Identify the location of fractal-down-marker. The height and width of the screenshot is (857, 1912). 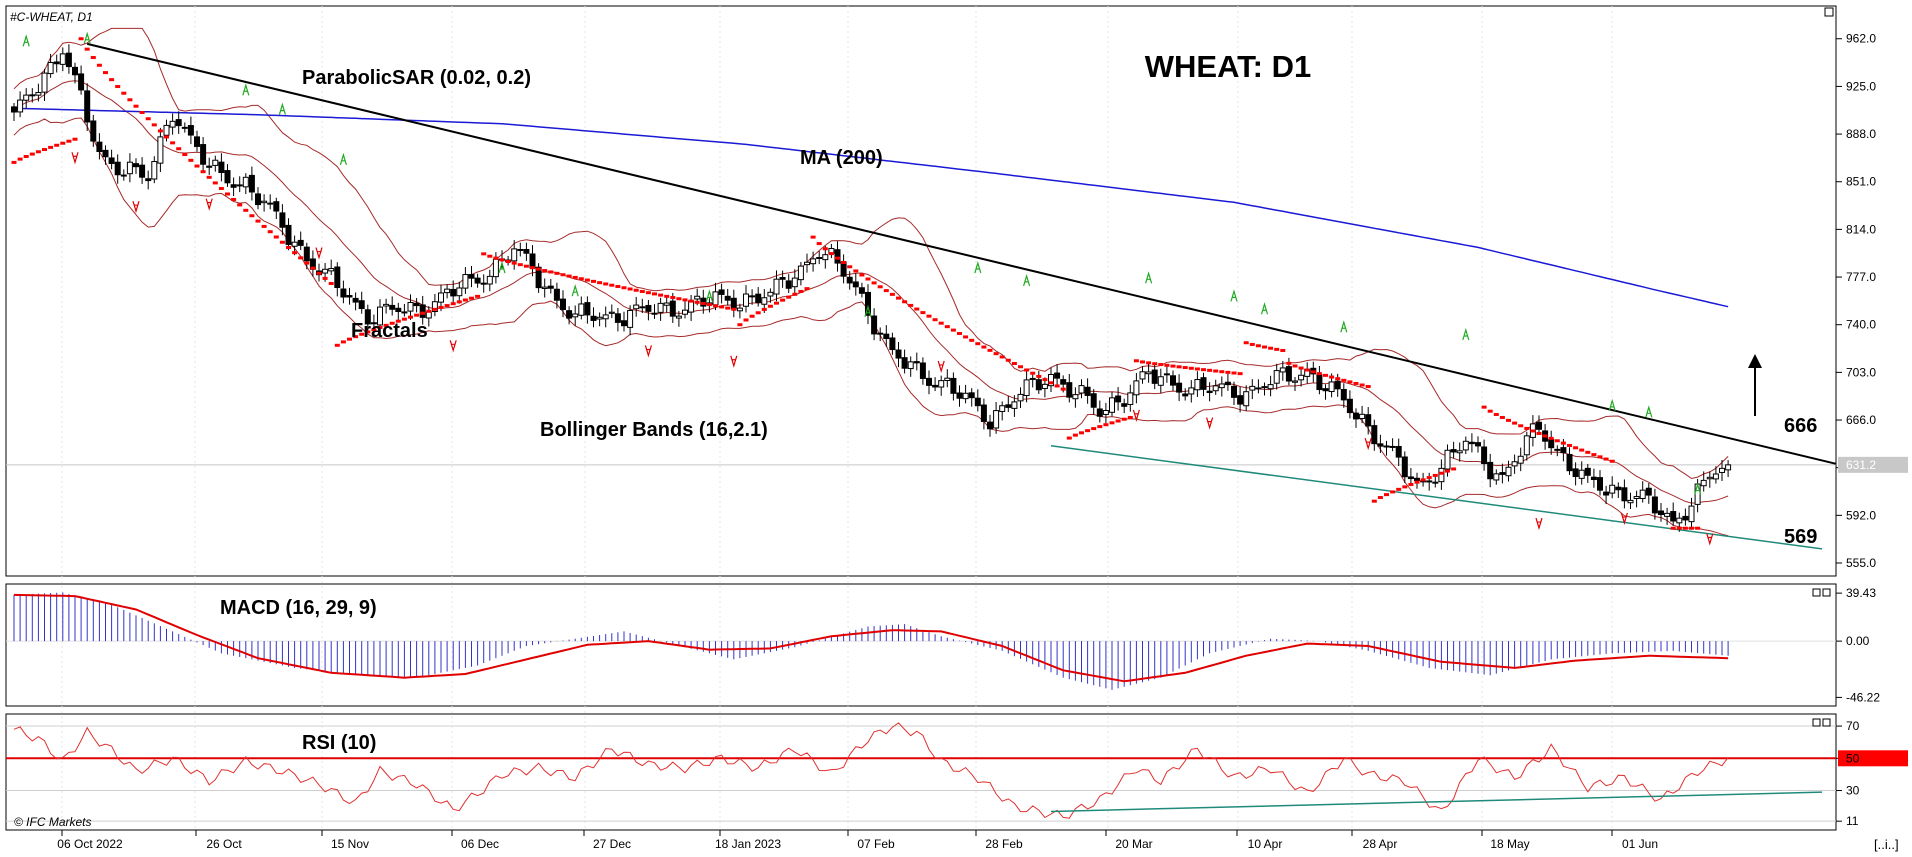
(1136, 415).